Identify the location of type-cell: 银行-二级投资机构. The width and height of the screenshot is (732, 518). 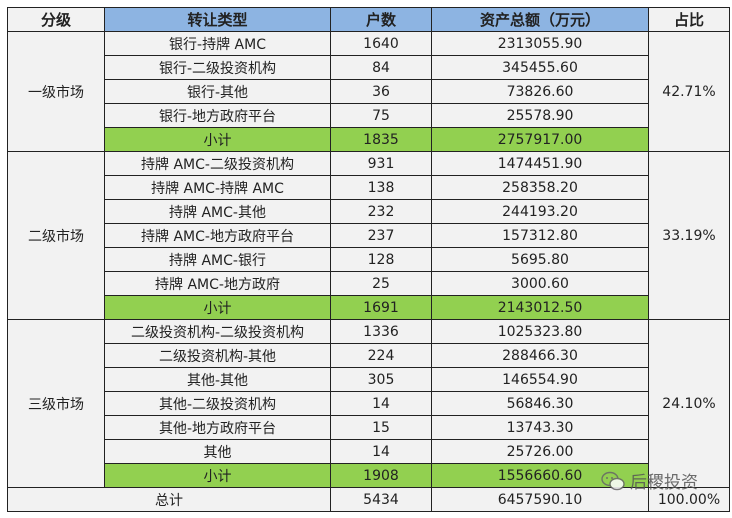
(217, 67).